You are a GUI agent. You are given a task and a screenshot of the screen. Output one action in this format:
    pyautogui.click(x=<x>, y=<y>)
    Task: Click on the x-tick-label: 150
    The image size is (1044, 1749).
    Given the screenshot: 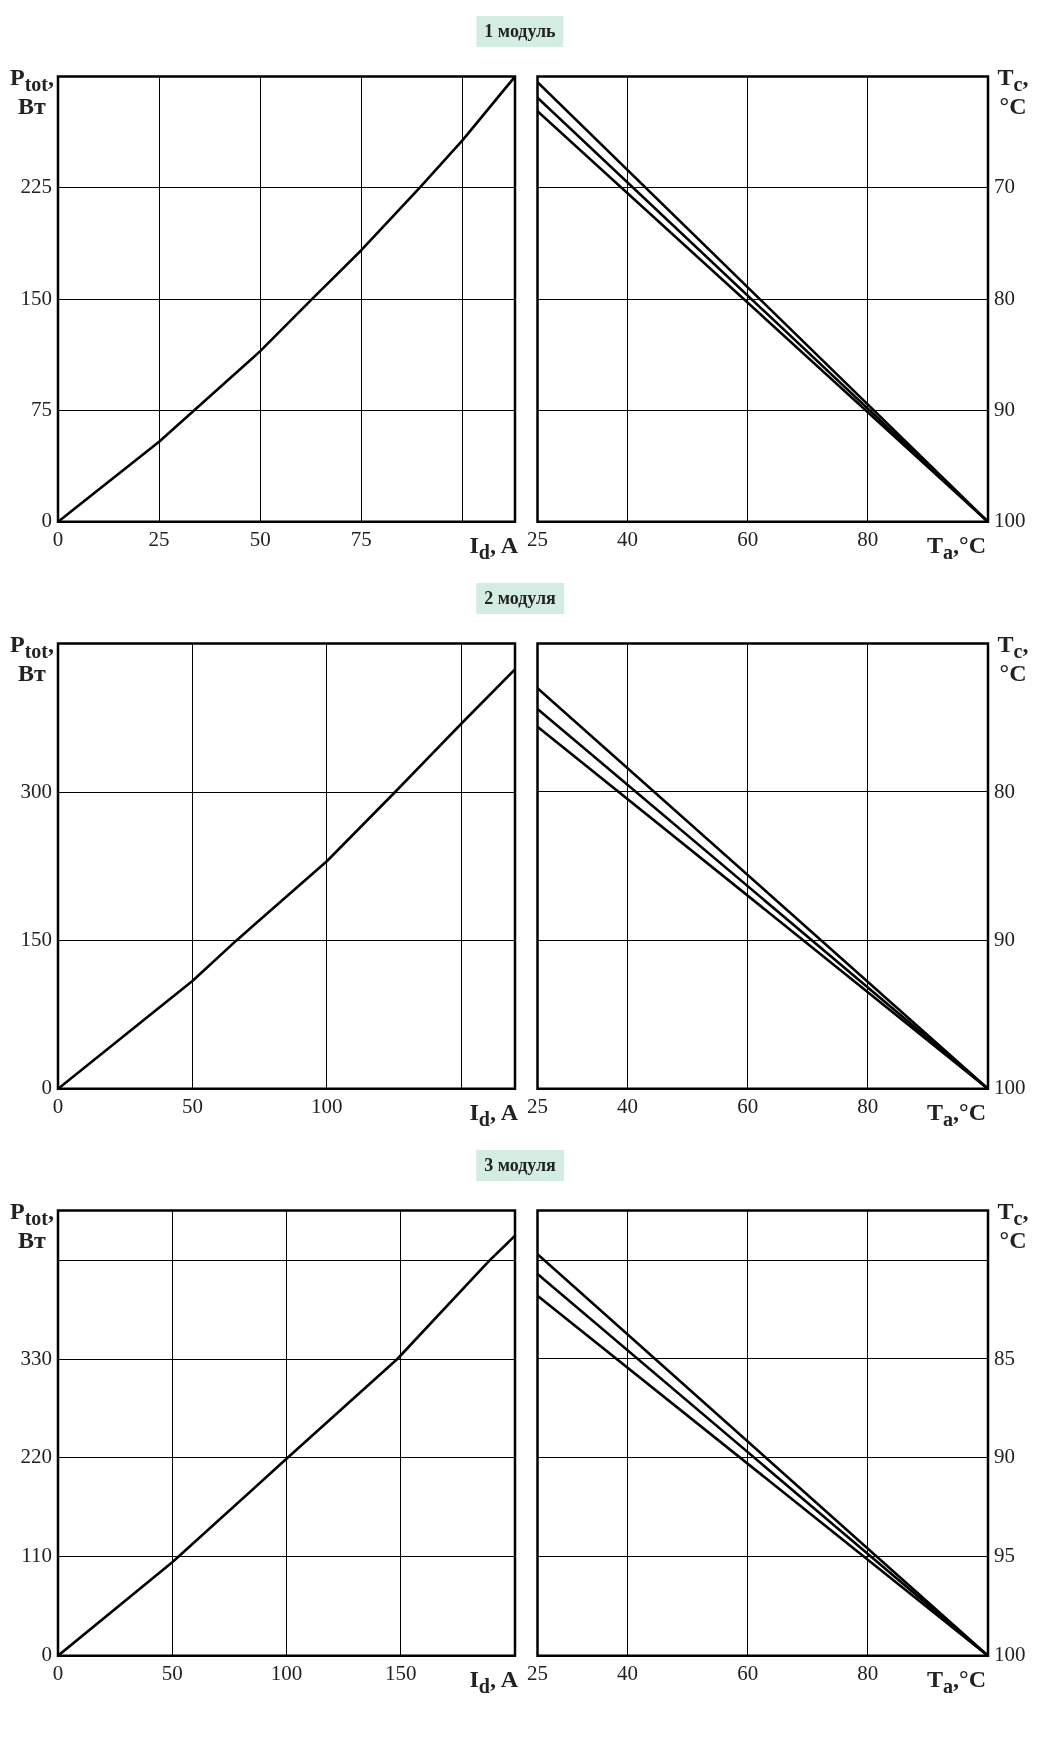 What is the action you would take?
    pyautogui.click(x=401, y=1672)
    